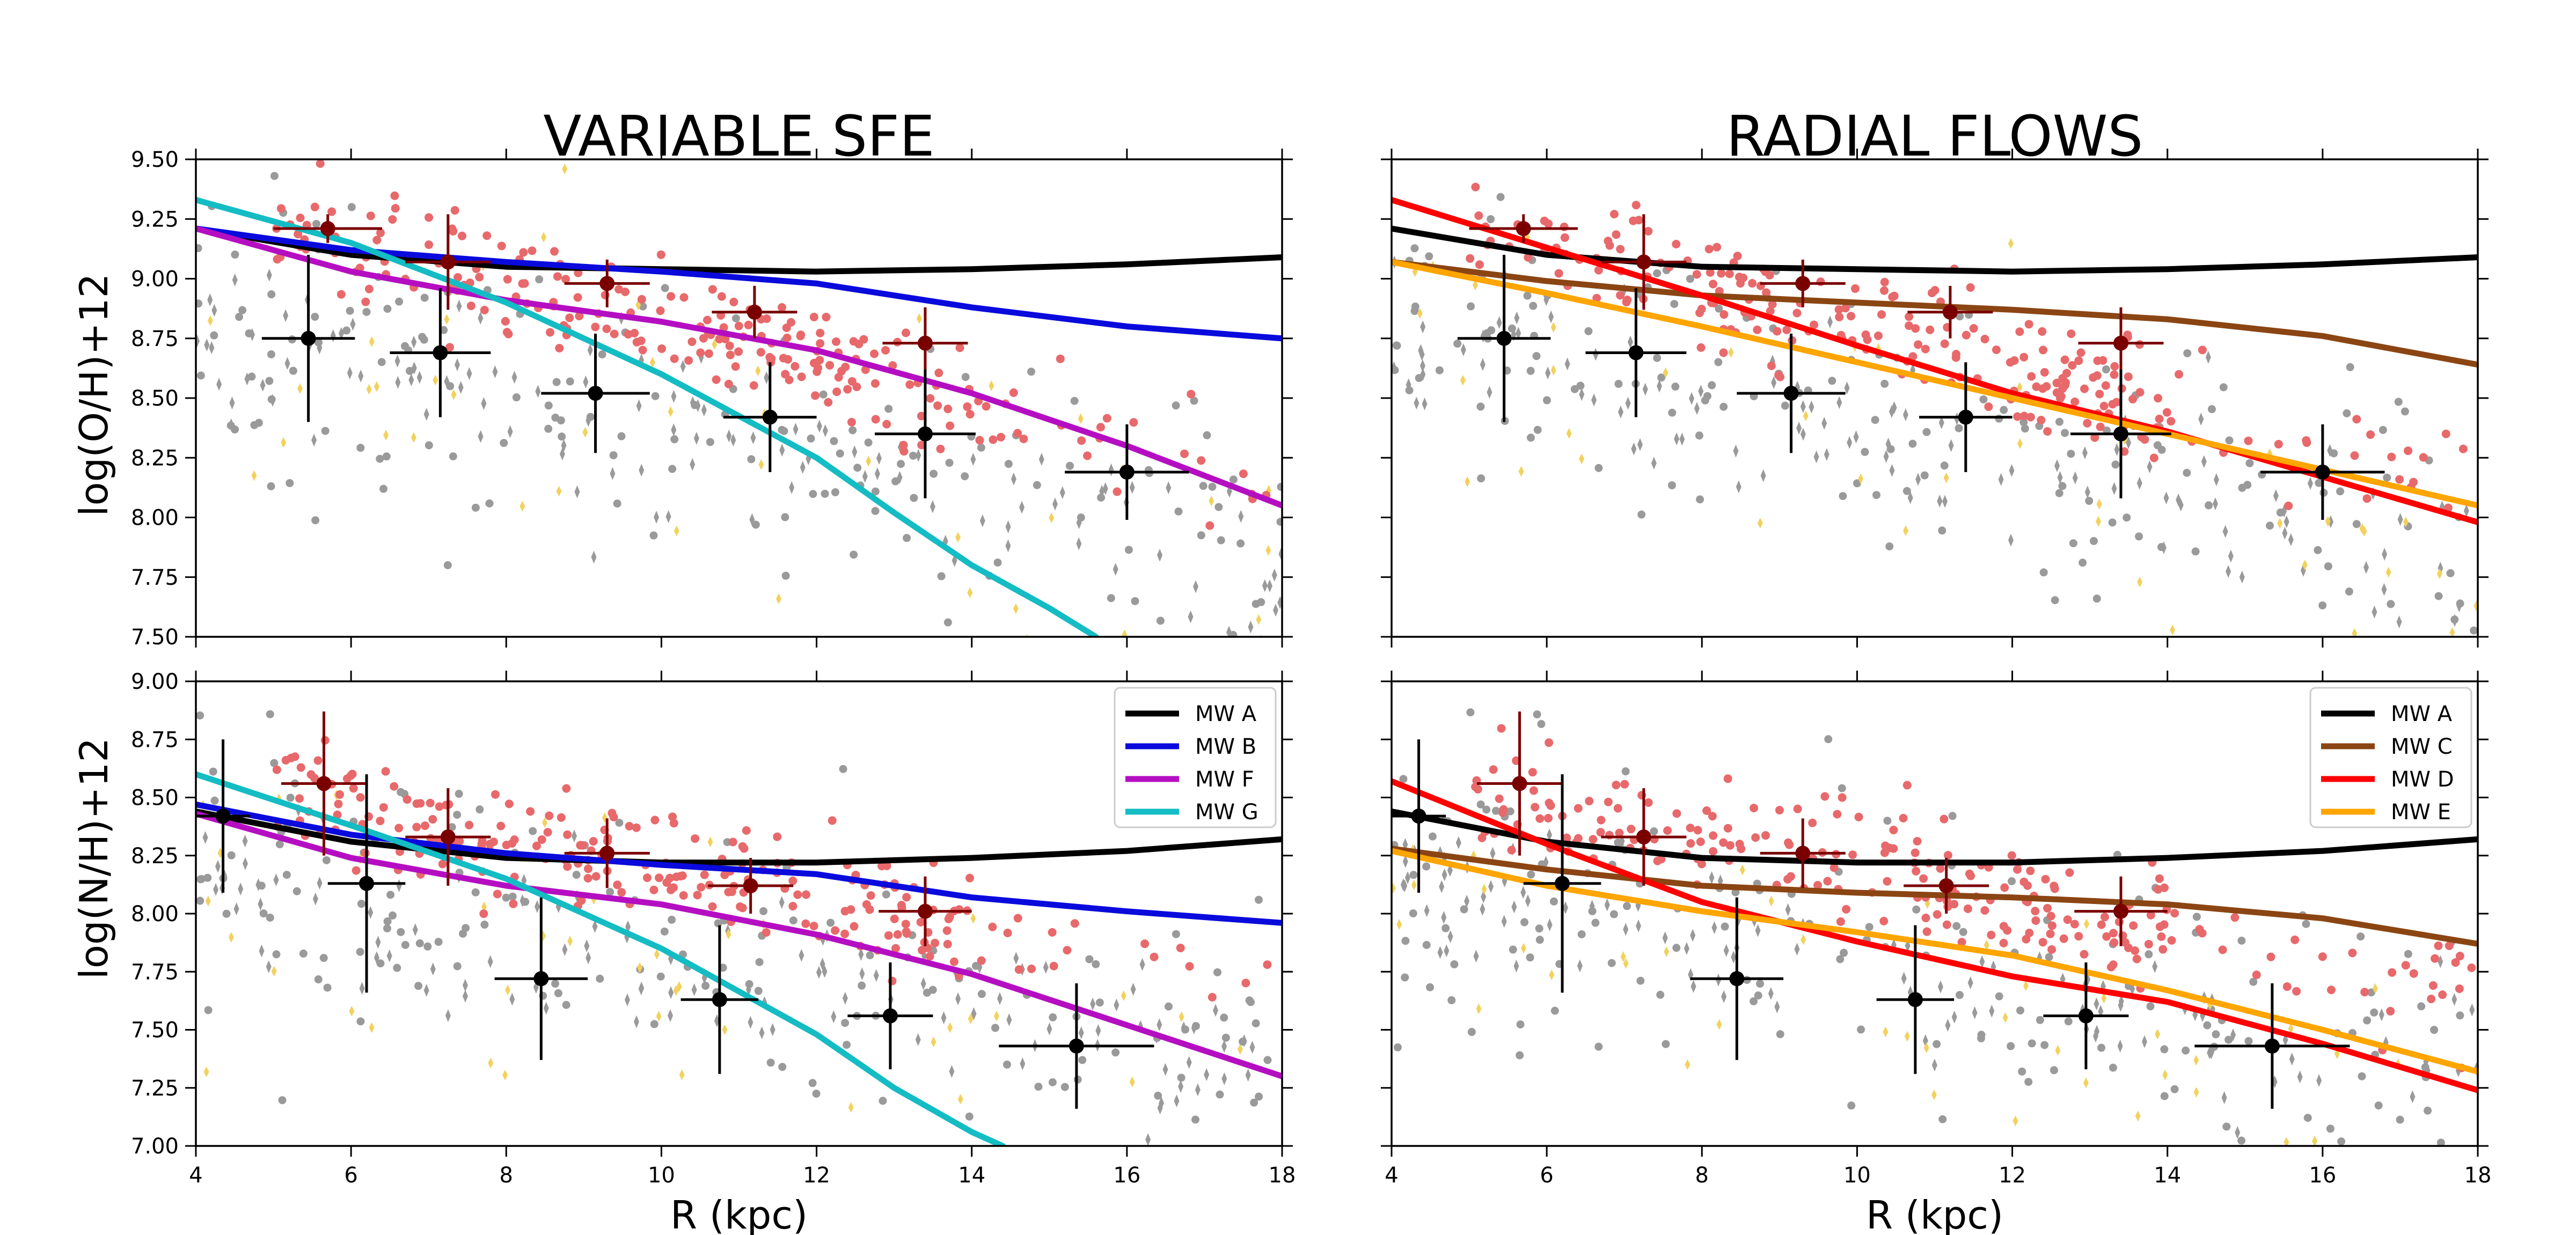 This screenshot has width=2576, height=1235. What do you see at coordinates (155, 1030) in the screenshot?
I see `y-tick-label: 7.50` at bounding box center [155, 1030].